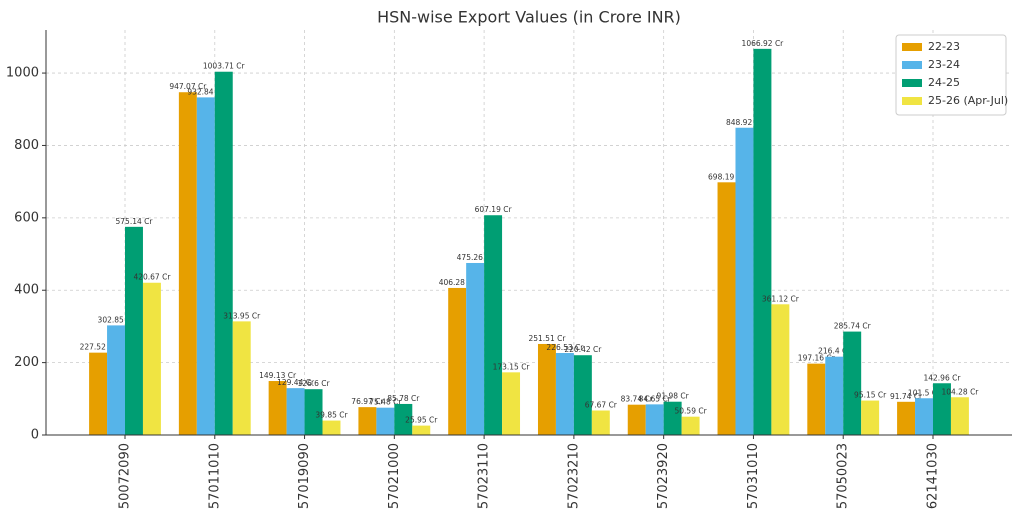 Image resolution: width=1024 pixels, height=512 pixels. I want to click on value-label: 698.19 Cr, so click(727, 176).